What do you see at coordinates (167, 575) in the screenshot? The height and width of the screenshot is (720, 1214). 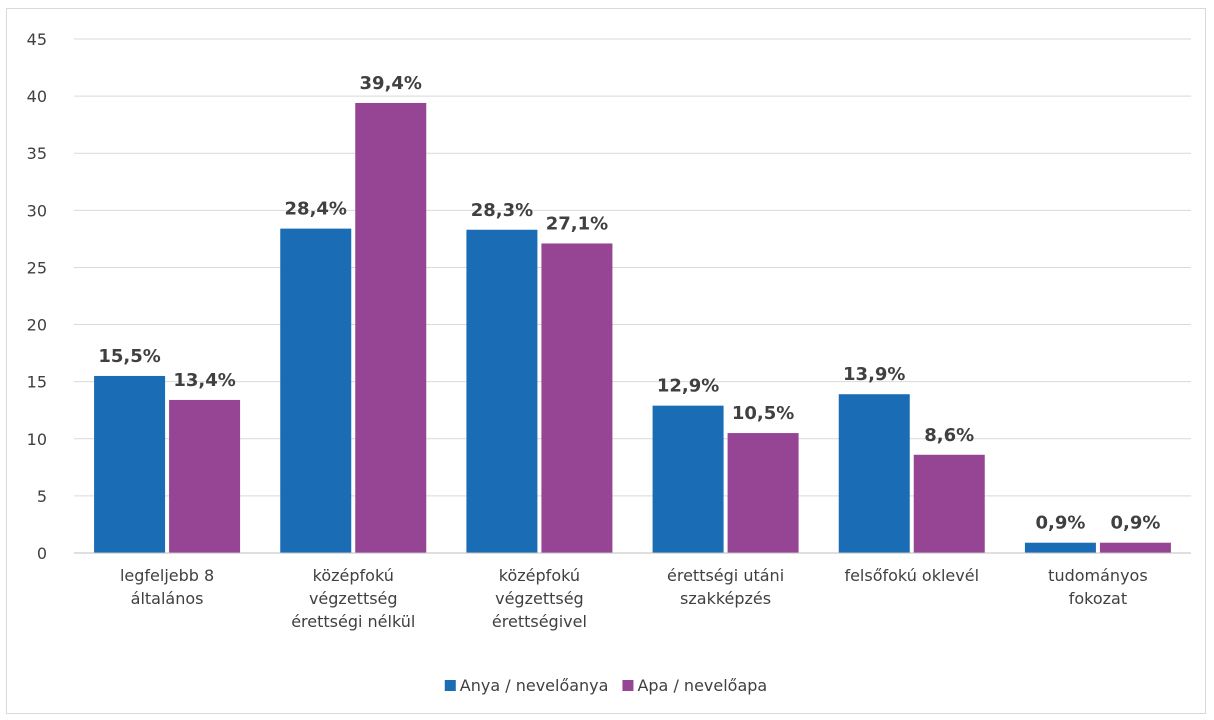 I see `category-label: legfeljebb 8` at bounding box center [167, 575].